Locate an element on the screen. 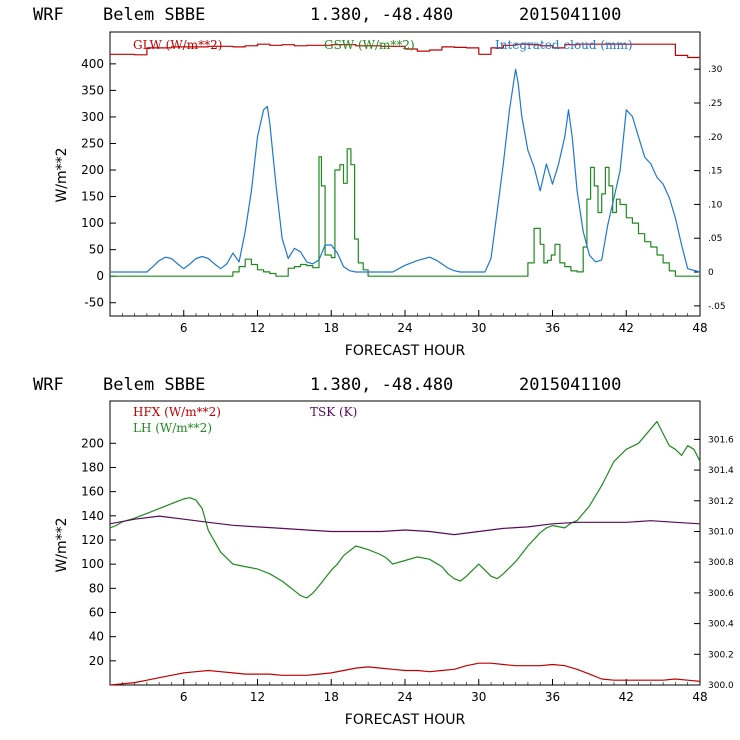 This screenshot has width=740, height=740. chart-2-x-tick-label: 36 is located at coordinates (552, 697).